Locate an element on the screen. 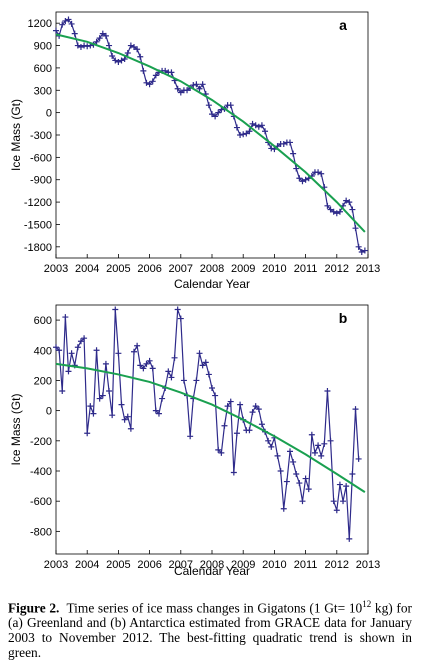 This screenshot has height=672, width=430. panel-label: b is located at coordinates (343, 318).